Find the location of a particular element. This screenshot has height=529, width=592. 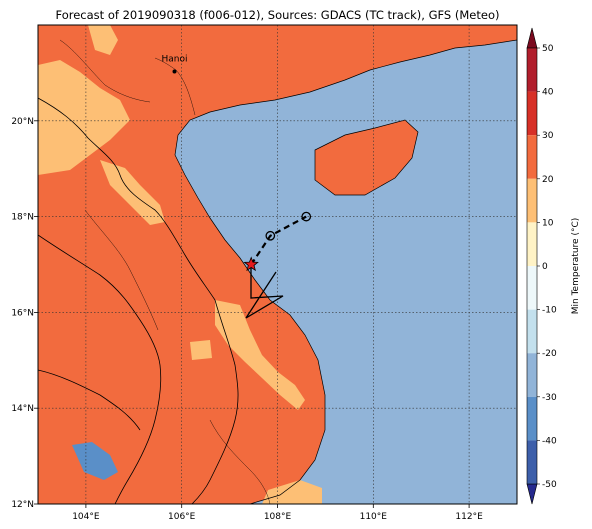

tc-track is located at coordinates (277, 241).